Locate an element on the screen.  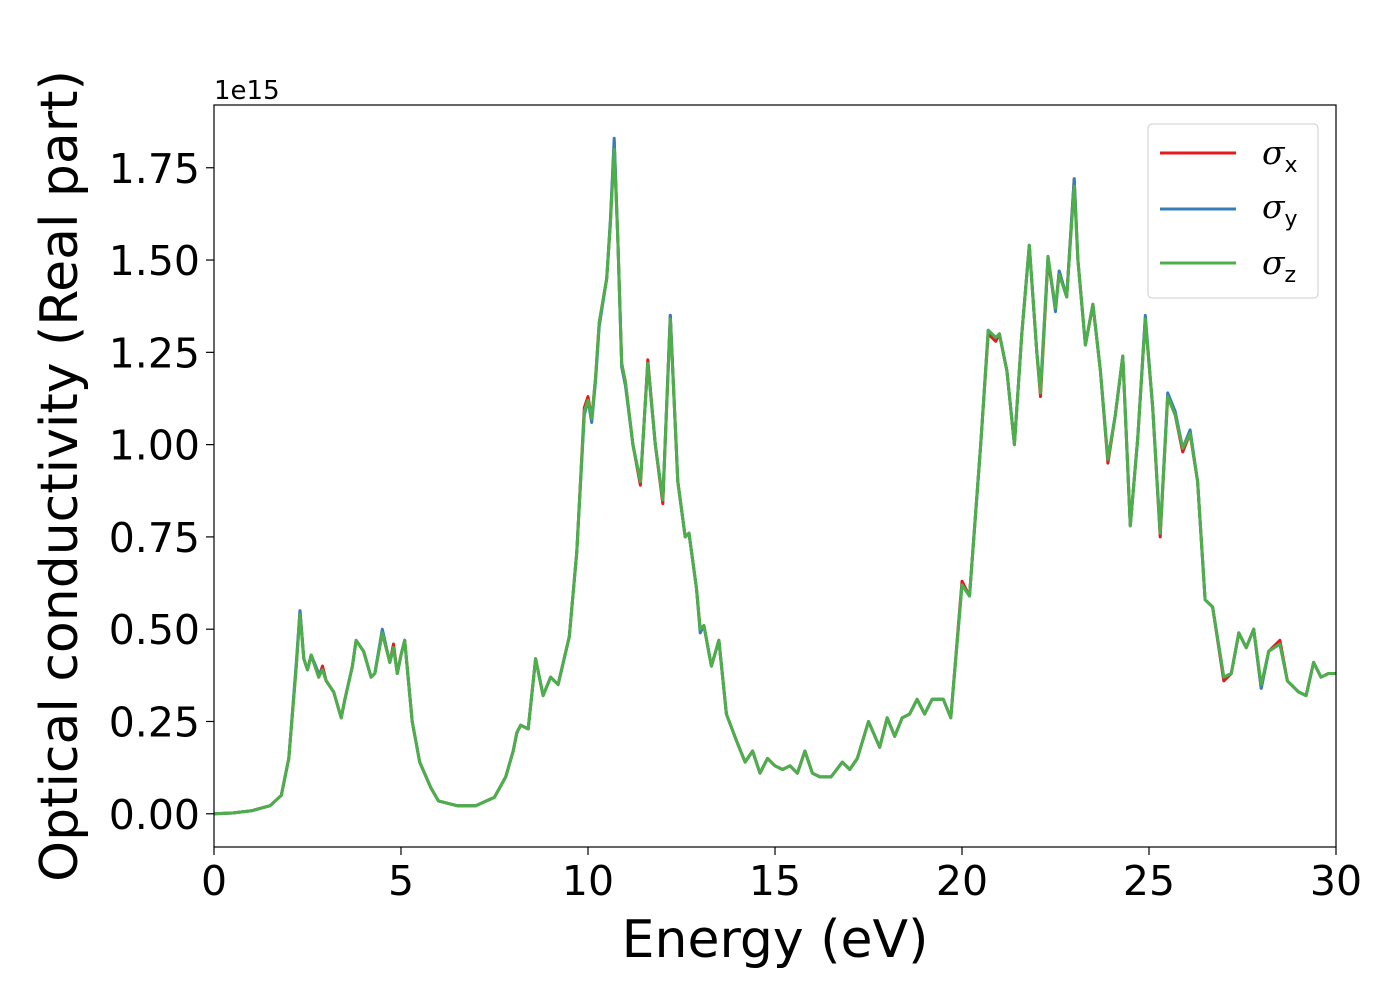
x-axis-ticks: 0 5 10 15 20 25 30 is located at coordinates (781, 876).